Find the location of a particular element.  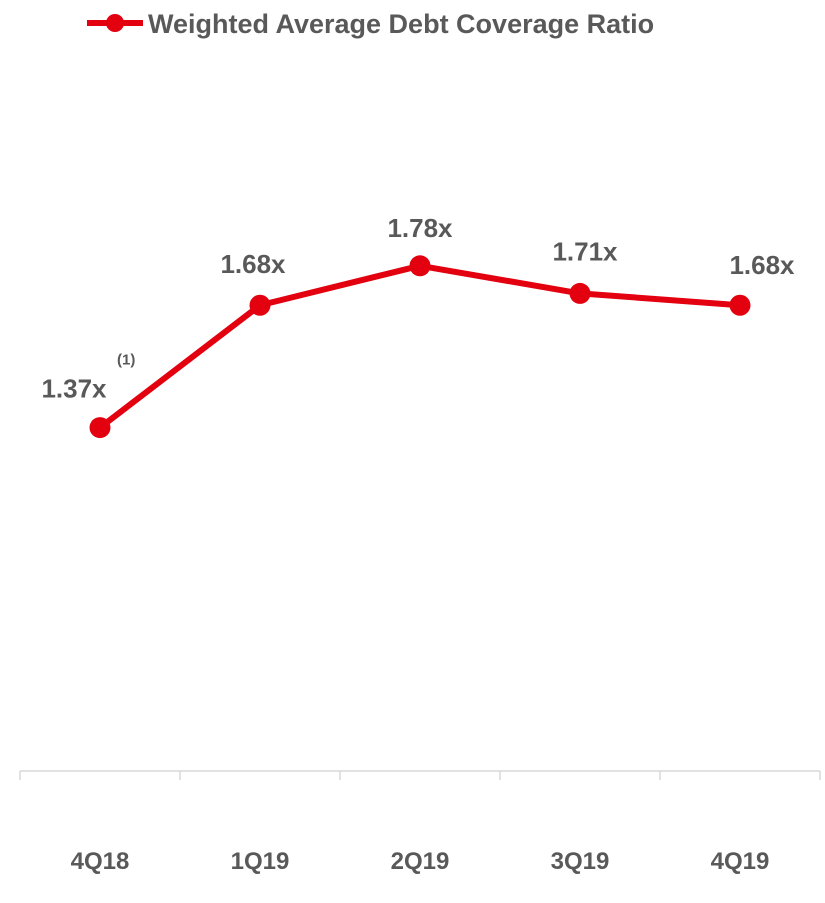

series-line is located at coordinates (420, 346).